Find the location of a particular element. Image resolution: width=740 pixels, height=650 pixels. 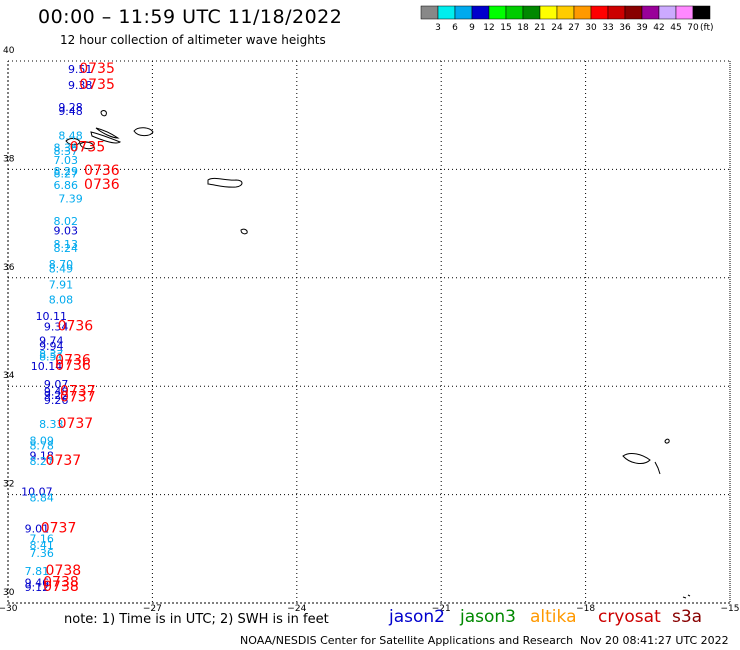

swh-label: 9.51 is located at coordinates (80, 69).